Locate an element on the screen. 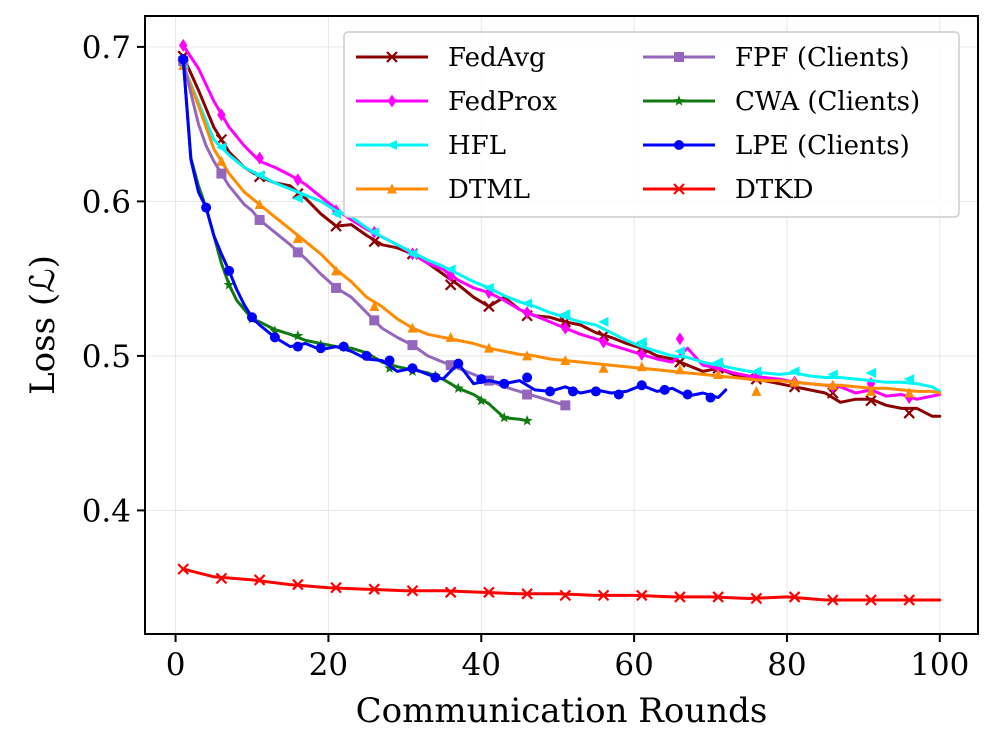 Image resolution: width=996 pixels, height=748 pixels. x-tick-label: 100 is located at coordinates (939, 665).